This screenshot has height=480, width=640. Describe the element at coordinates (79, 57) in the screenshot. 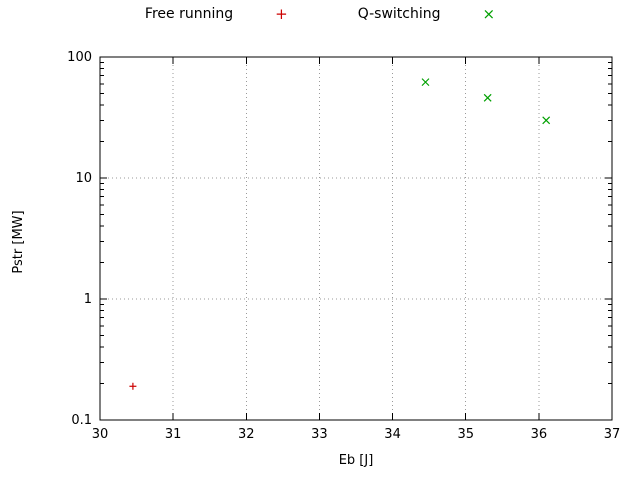

I see `y-tick-label: 100` at that location.